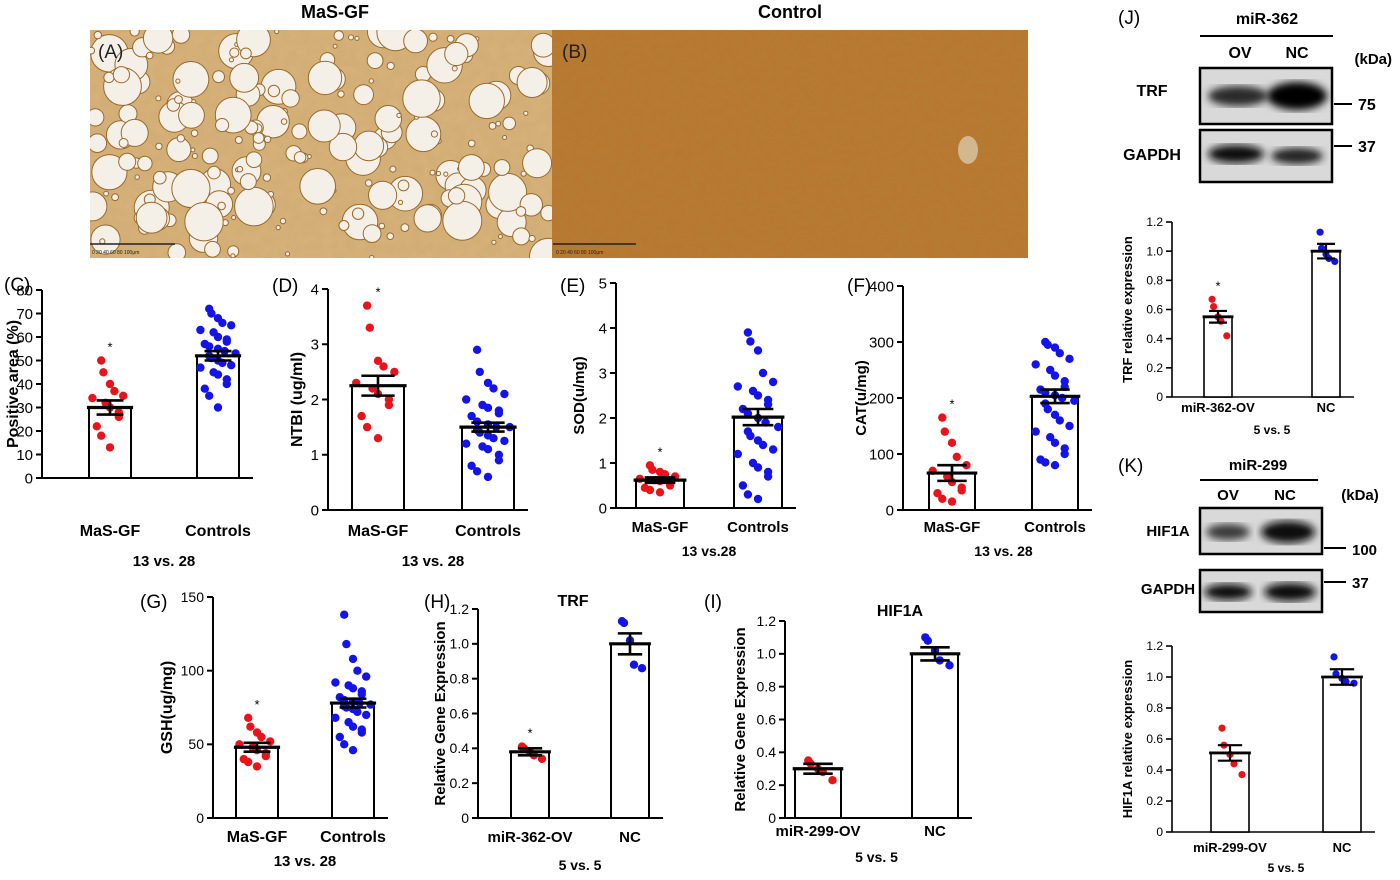 This screenshot has height=880, width=1400. What do you see at coordinates (767, 621) in the screenshot?
I see `y-tick-label: 1.2` at bounding box center [767, 621].